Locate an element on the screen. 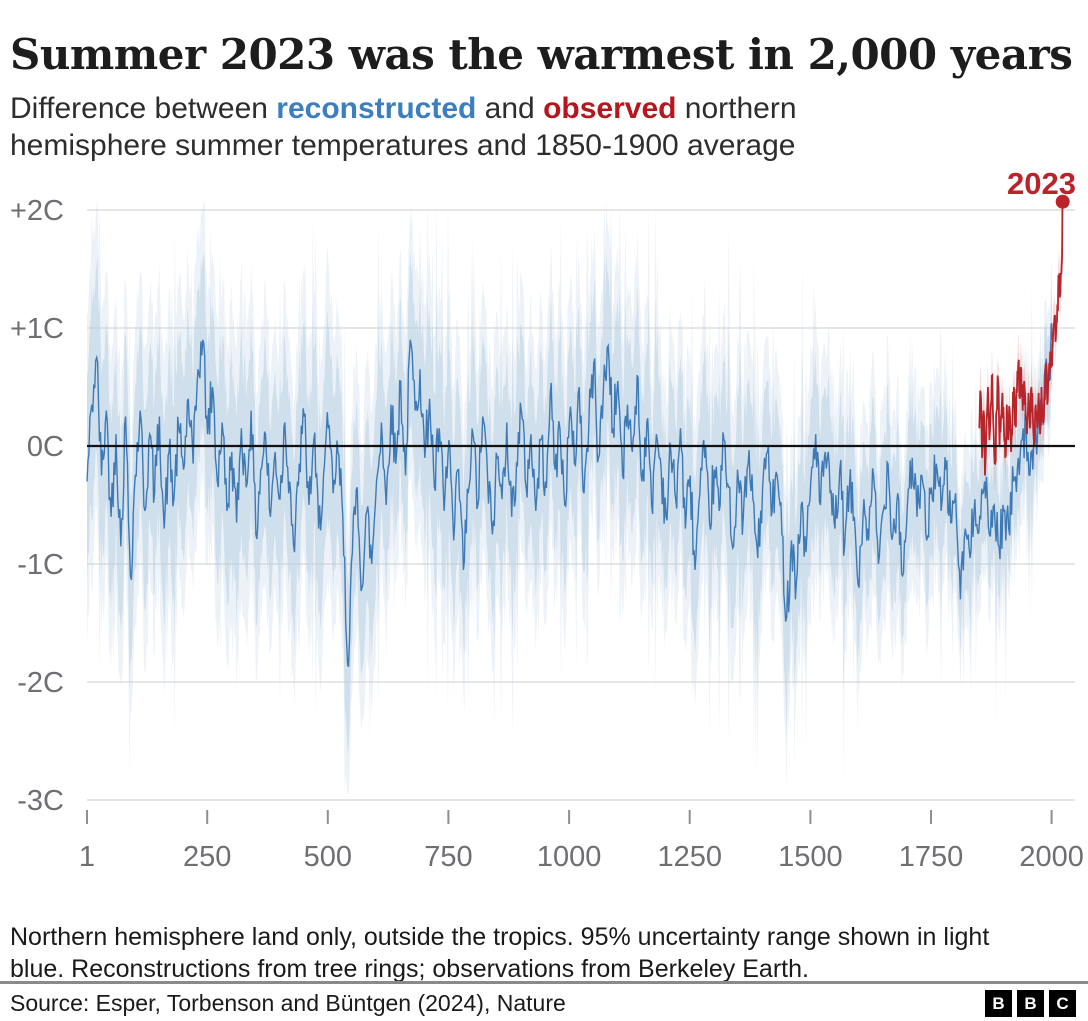  subtitle-text: and is located at coordinates (510, 108).